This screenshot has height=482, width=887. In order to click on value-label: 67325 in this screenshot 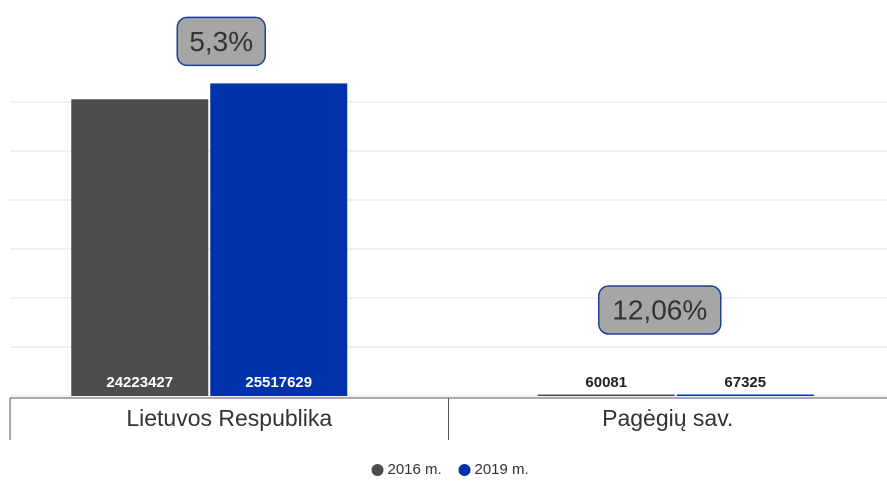, I will do `click(745, 382)`.